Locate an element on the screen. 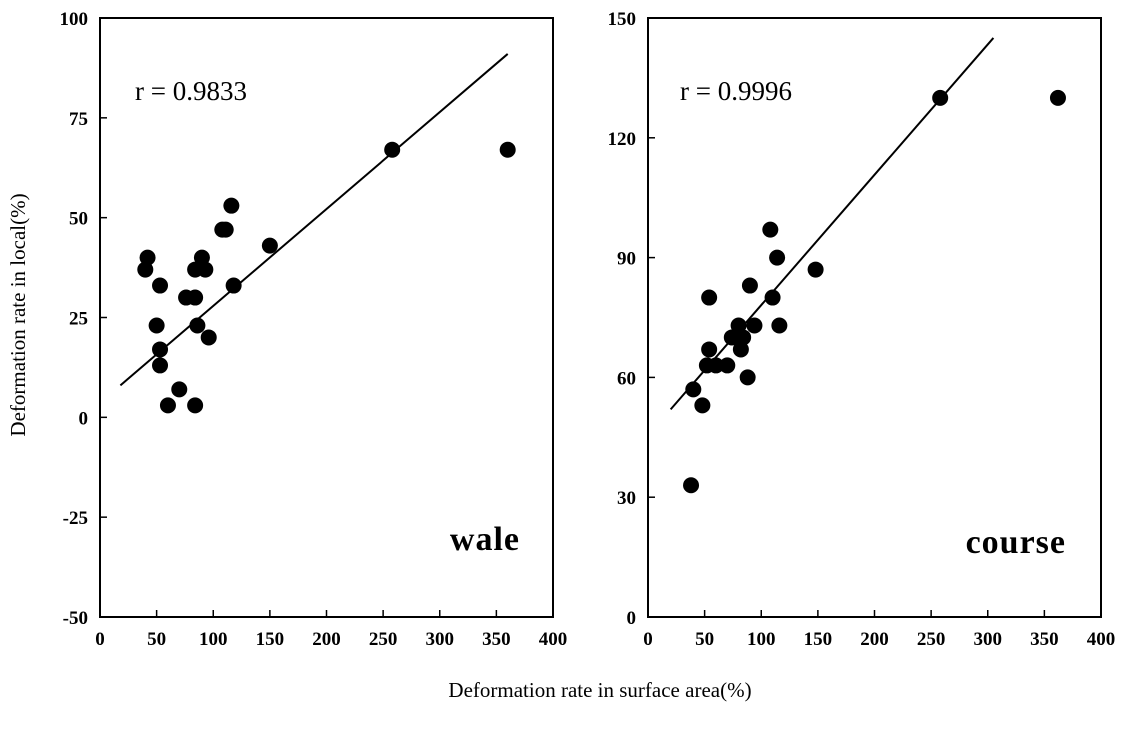 Image resolution: width=1132 pixels, height=730 pixels. correlation-annotation: r = 0.9996 is located at coordinates (736, 91).